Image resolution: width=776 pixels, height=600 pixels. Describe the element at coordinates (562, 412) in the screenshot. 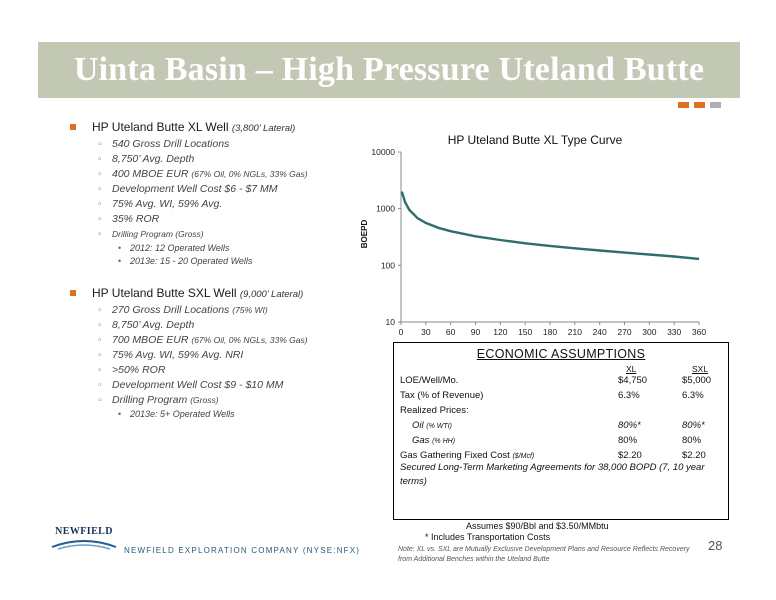

I see `econ-row-prices: Realized Prices:` at that location.